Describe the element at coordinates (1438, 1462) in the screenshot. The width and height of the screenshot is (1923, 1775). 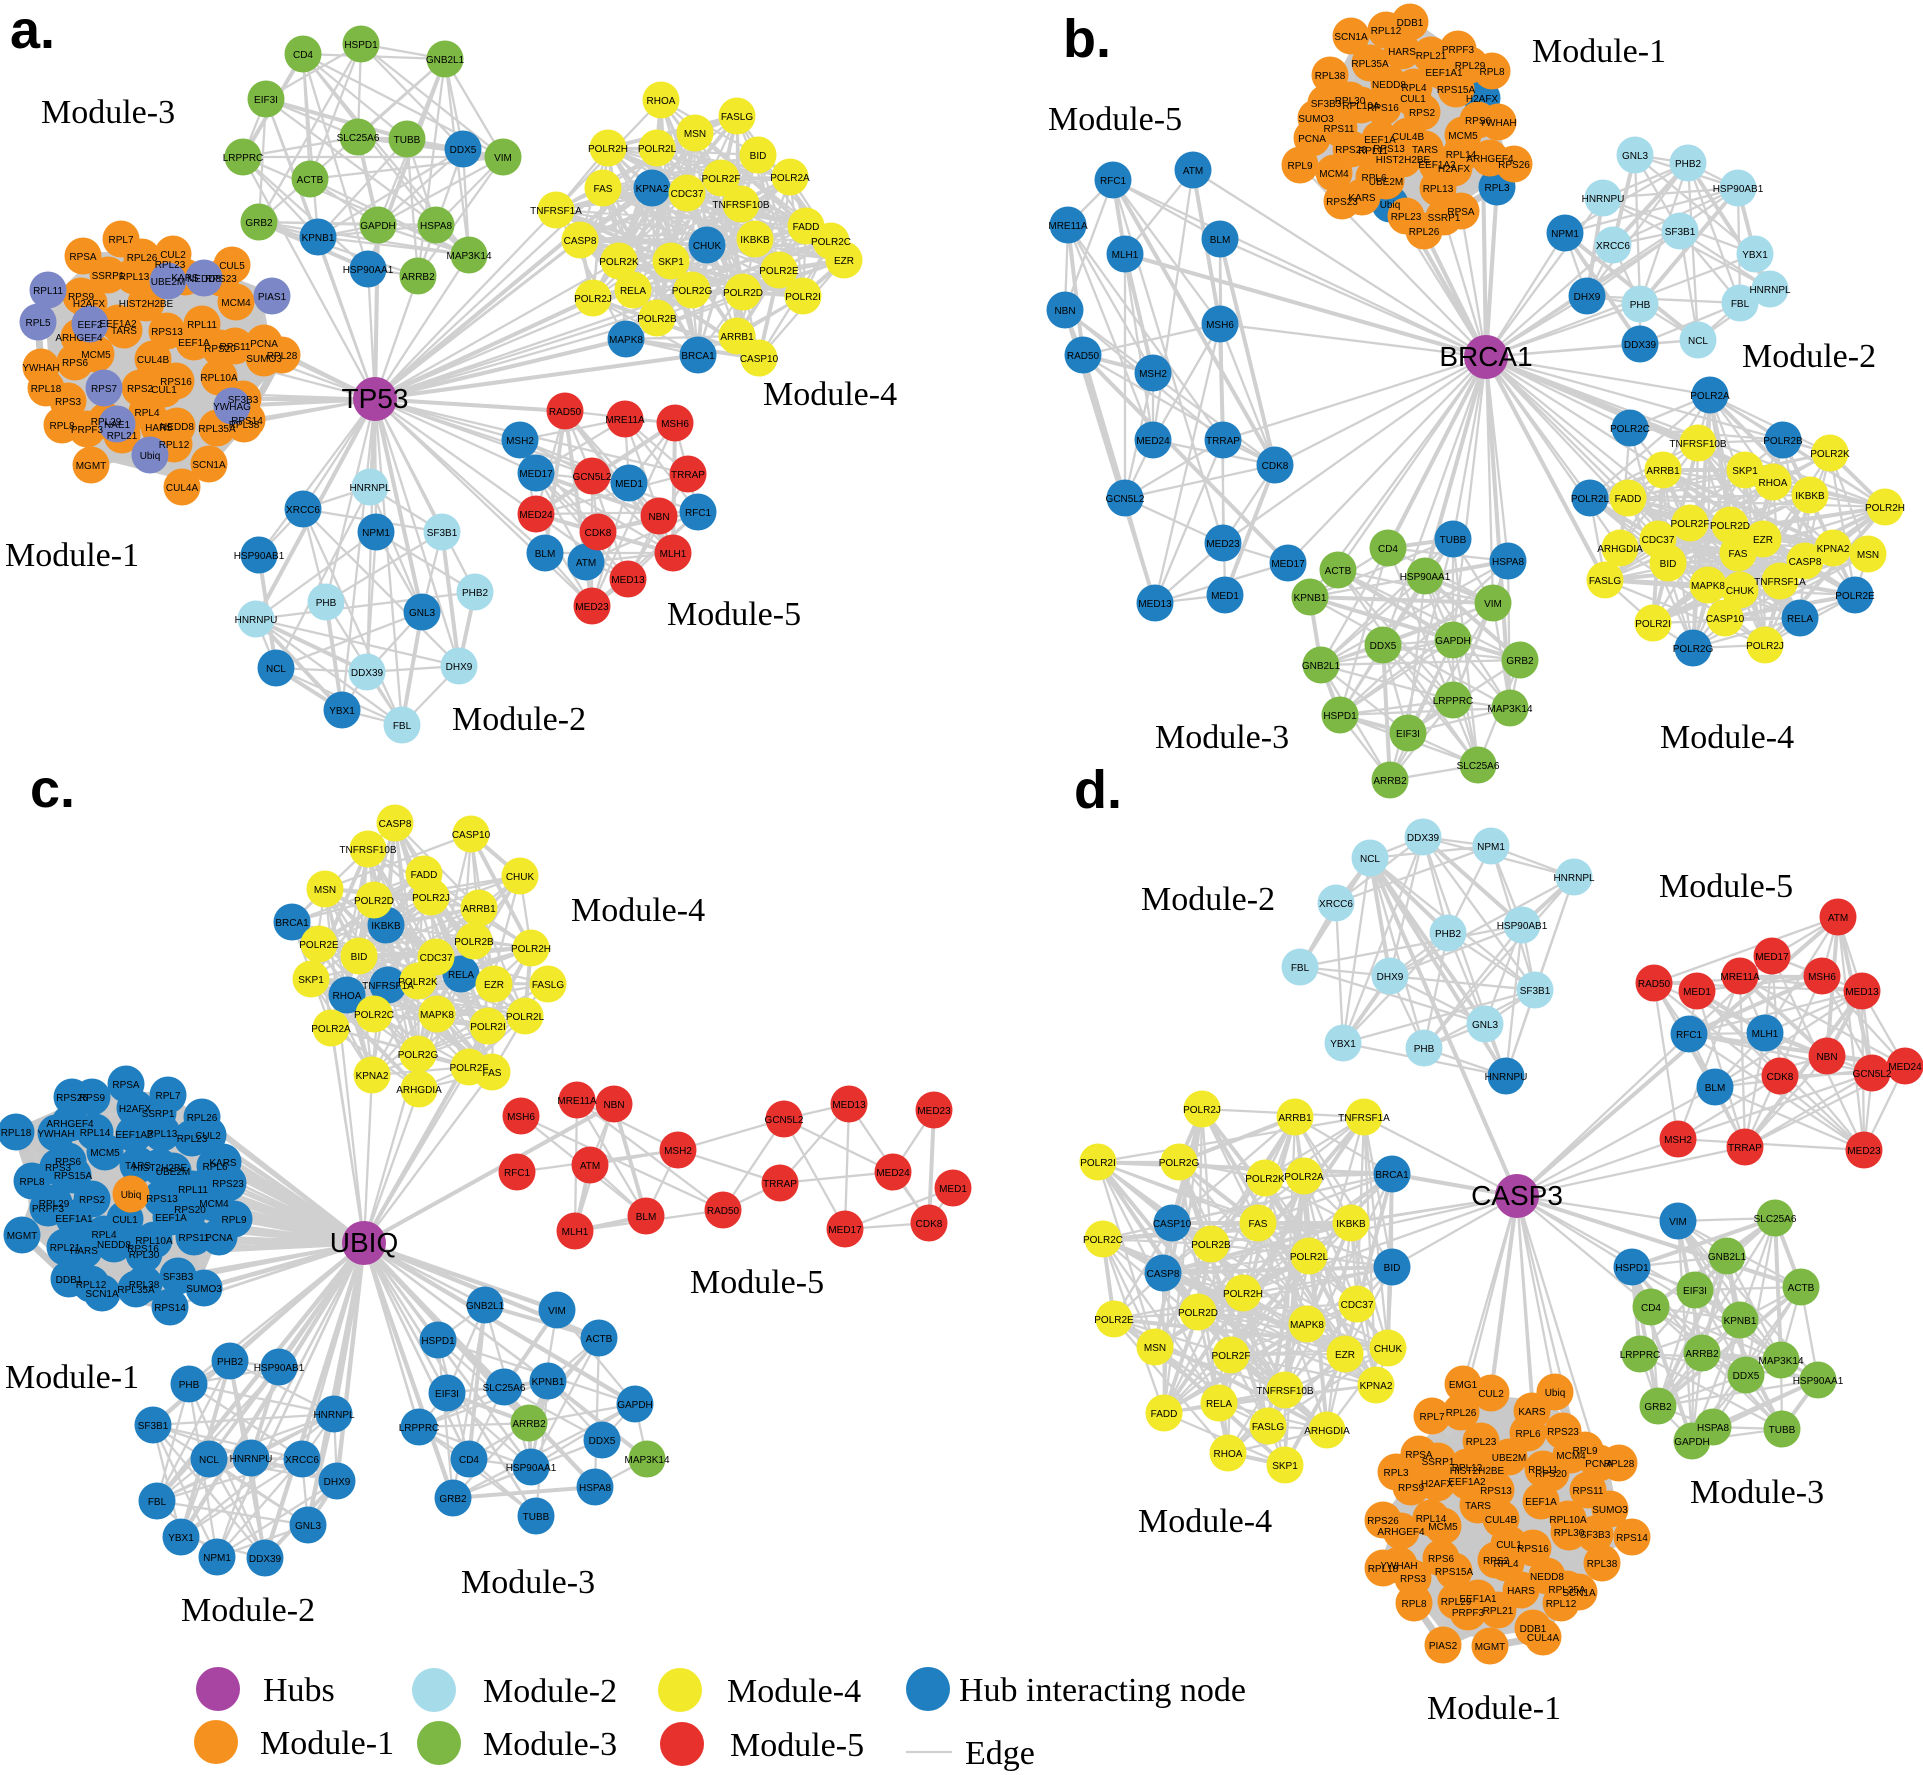
I see `svg-text: SSRP1` at that location.